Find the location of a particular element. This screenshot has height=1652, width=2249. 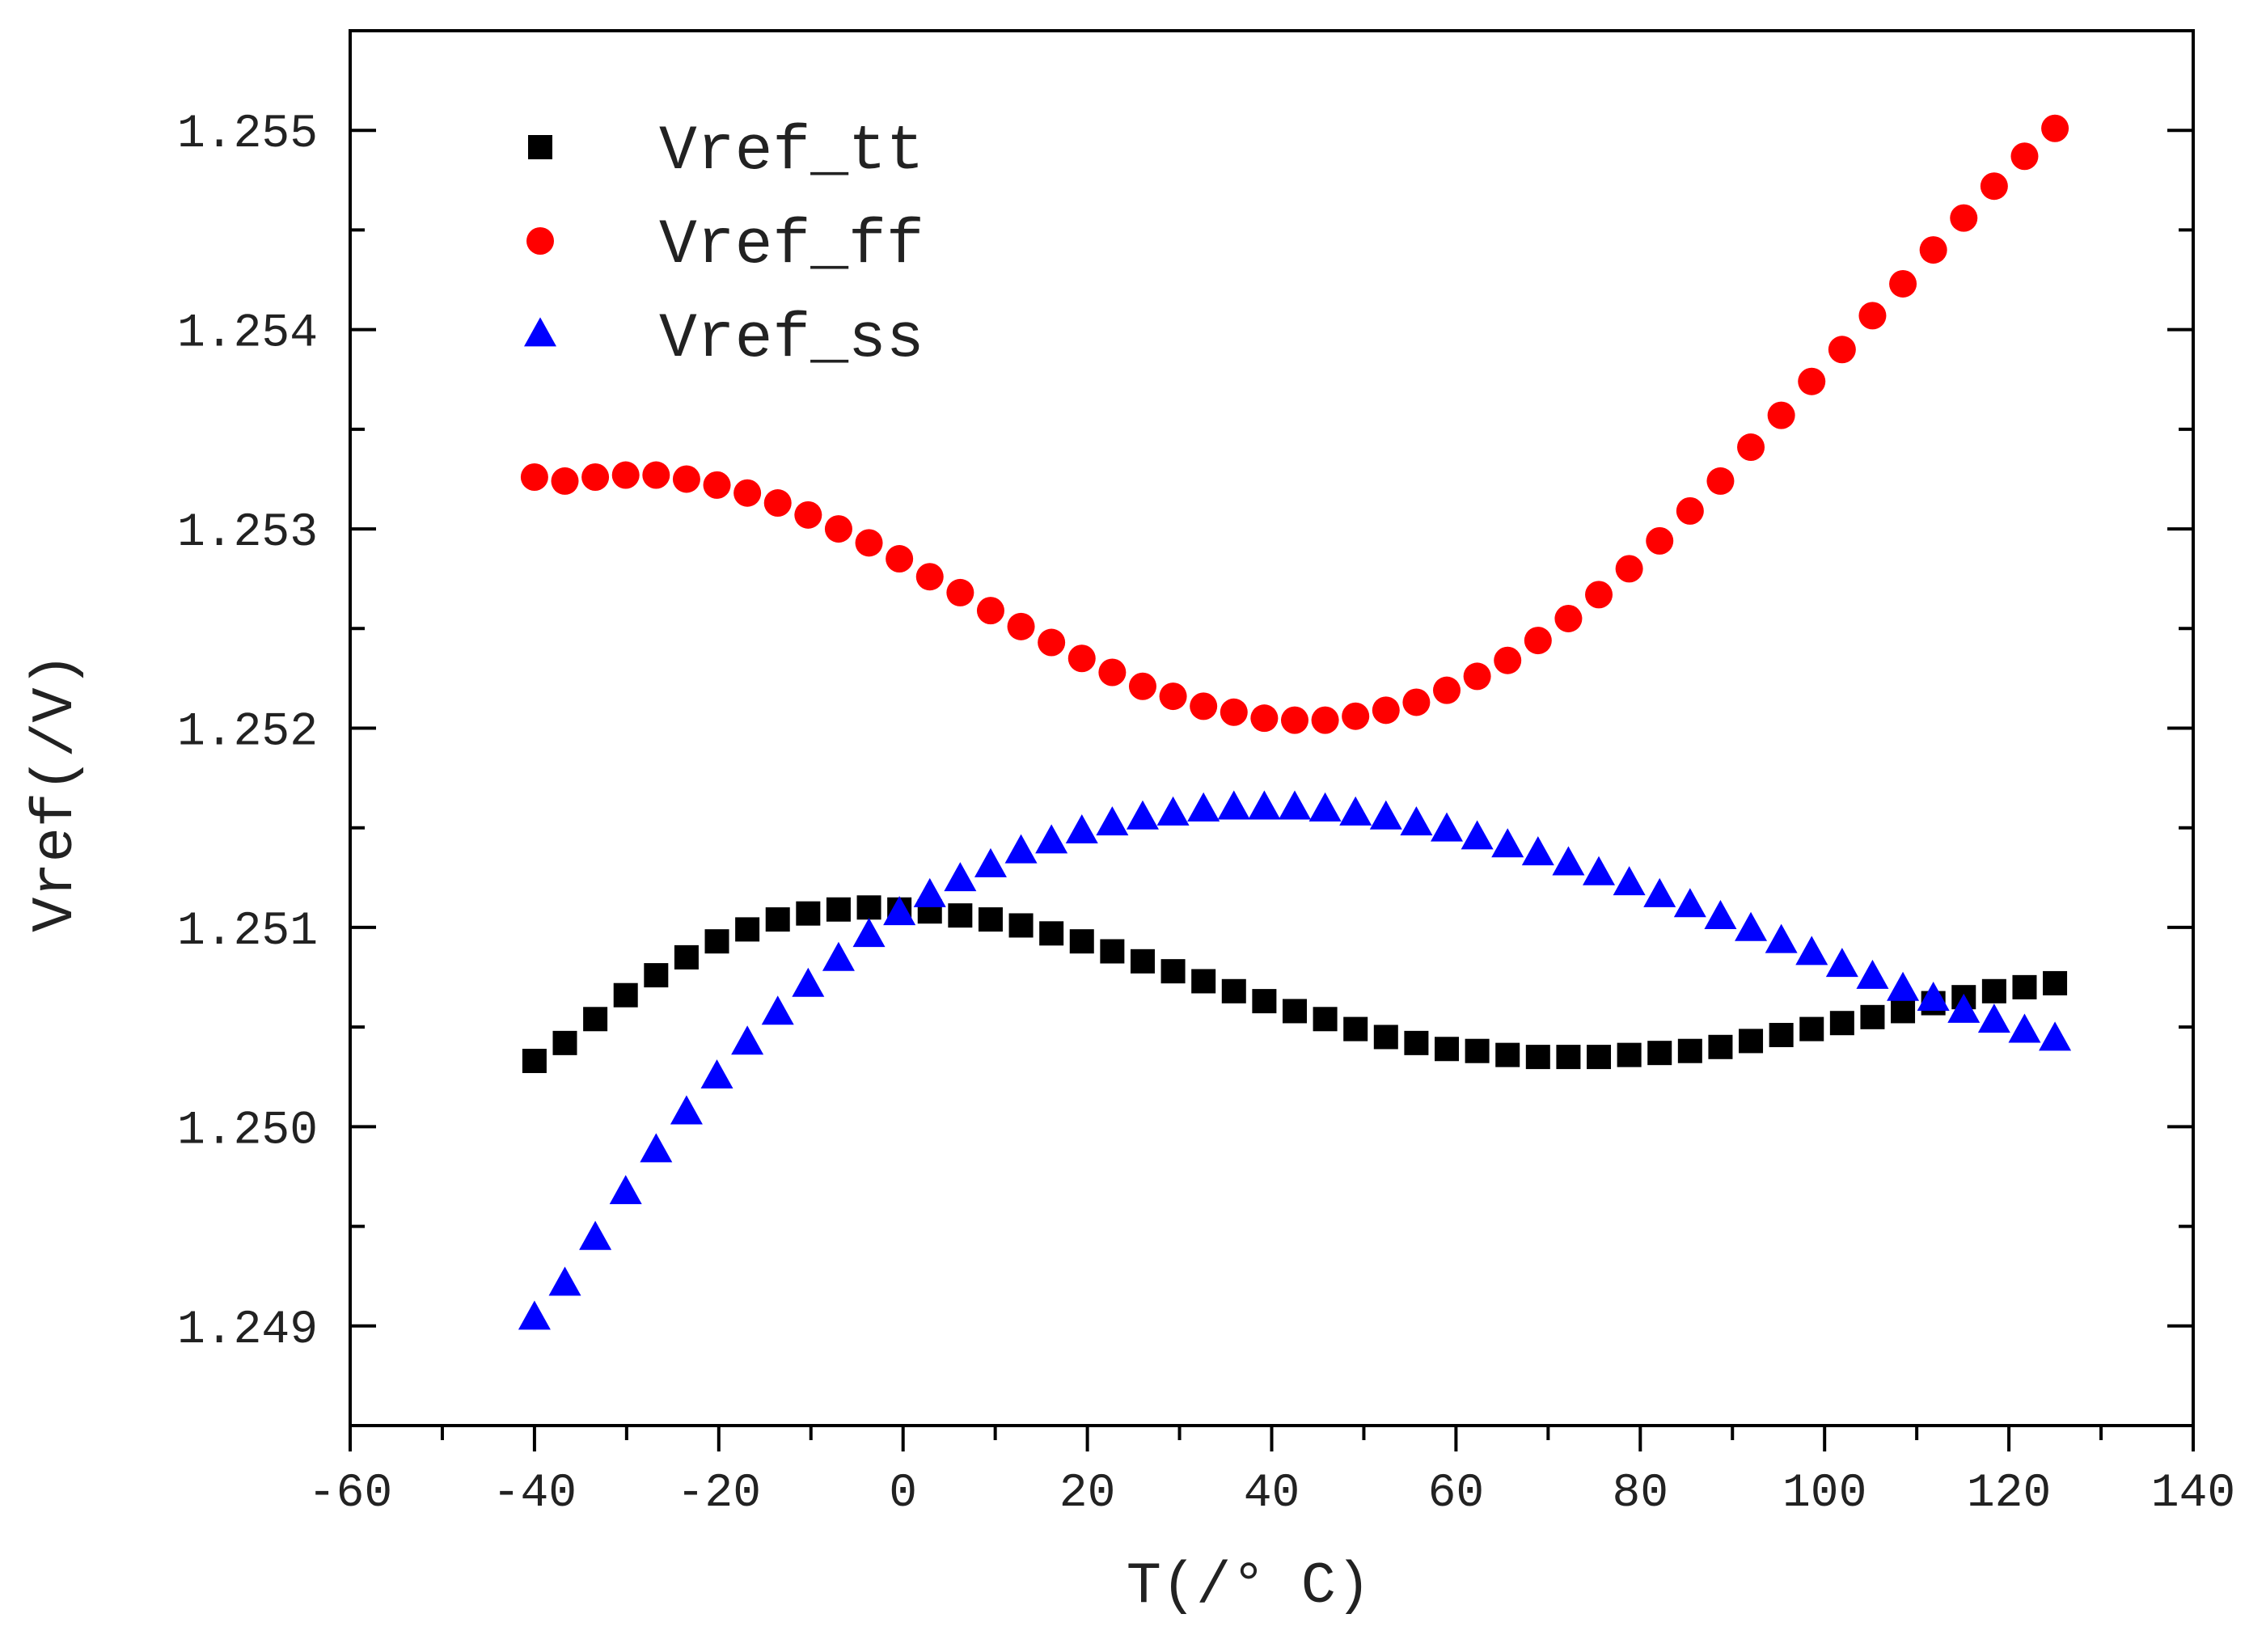

x-axis-title: T(/° C) is located at coordinates (1249, 1586).